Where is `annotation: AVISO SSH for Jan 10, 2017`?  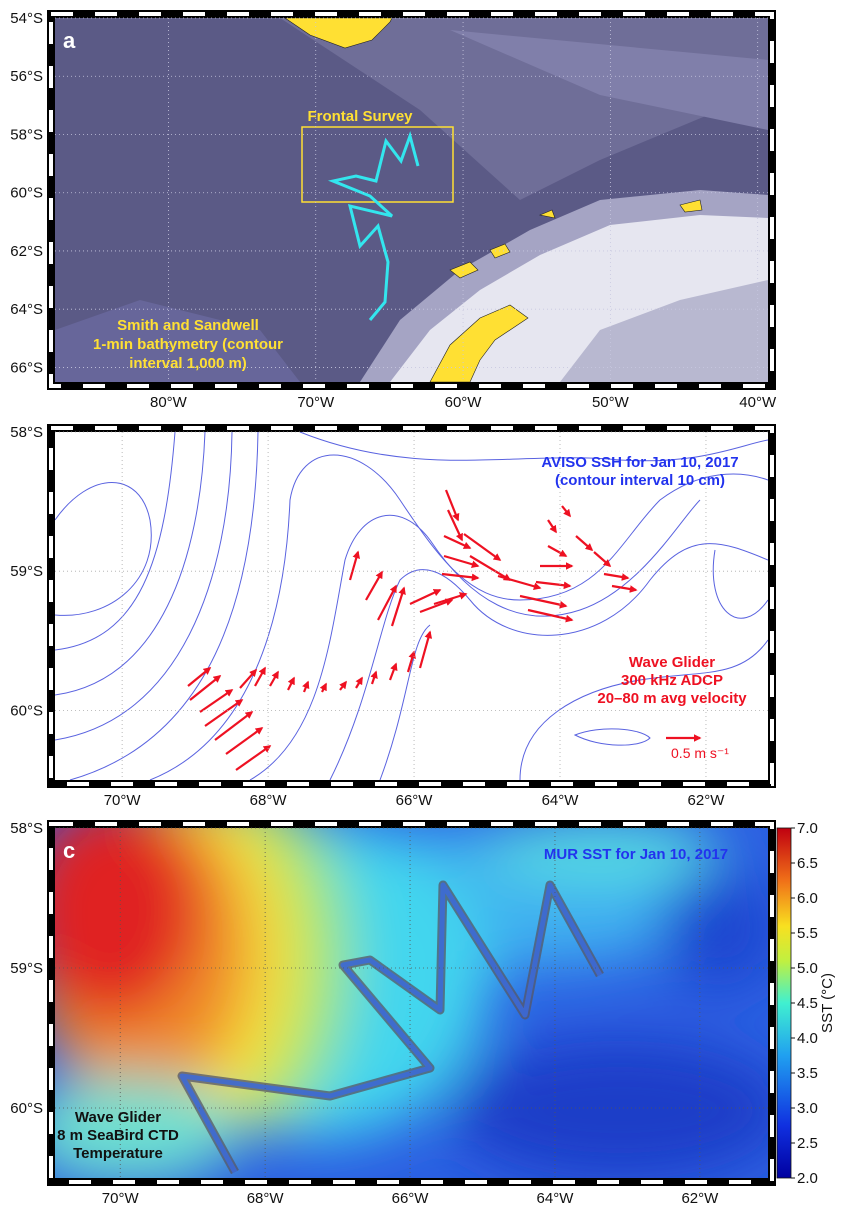 annotation: AVISO SSH for Jan 10, 2017 is located at coordinates (639, 462).